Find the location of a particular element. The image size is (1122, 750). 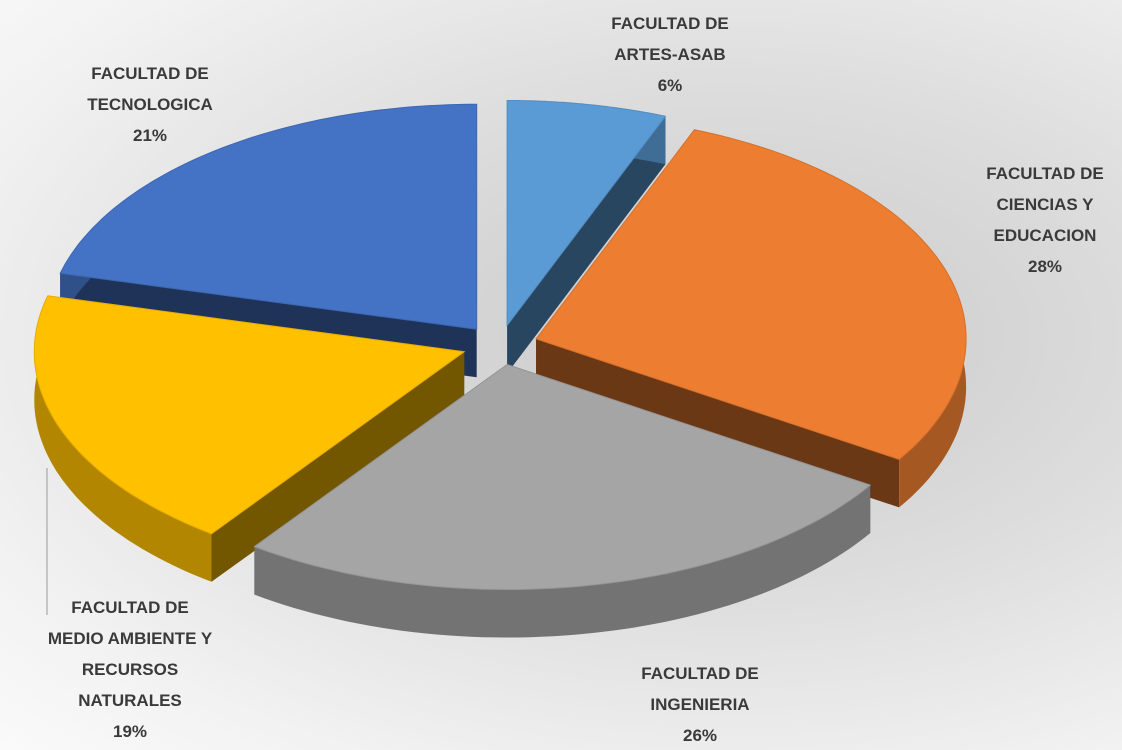

data-label: FACULTAD DE TECNOLOGICA 21% is located at coordinates (150, 104).